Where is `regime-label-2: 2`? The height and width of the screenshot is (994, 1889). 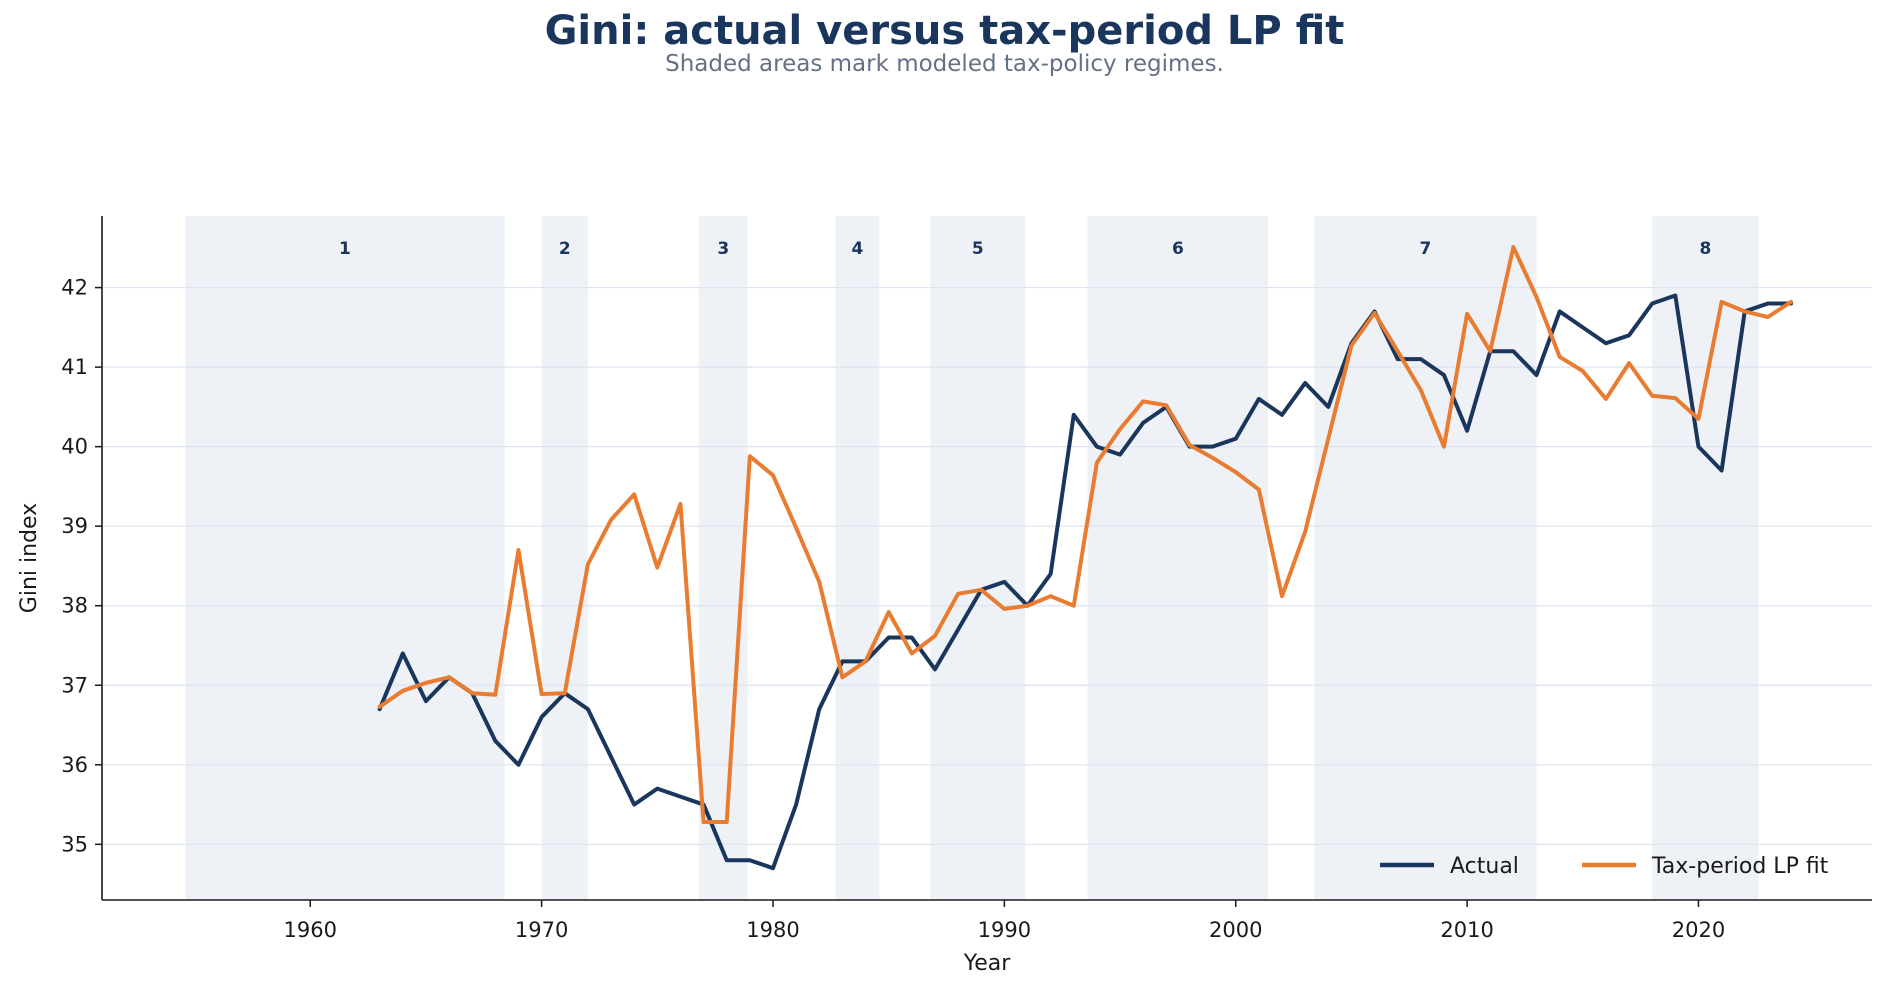
regime-label-2: 2 is located at coordinates (565, 249).